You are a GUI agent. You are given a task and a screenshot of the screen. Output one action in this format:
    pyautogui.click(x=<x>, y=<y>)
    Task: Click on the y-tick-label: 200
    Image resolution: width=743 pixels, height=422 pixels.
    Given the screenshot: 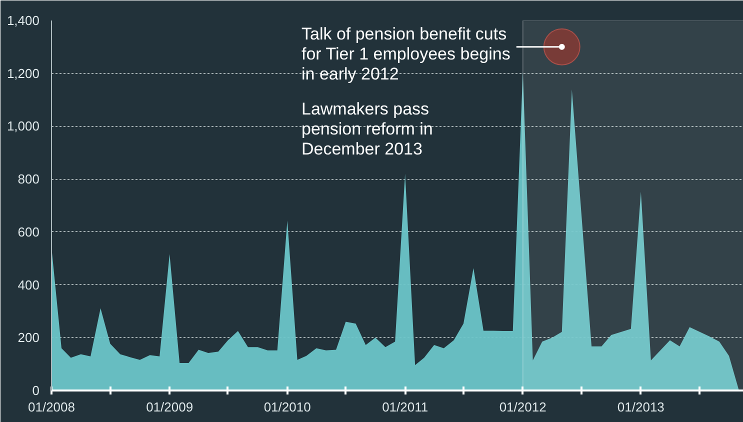 What is the action you would take?
    pyautogui.click(x=29, y=338)
    